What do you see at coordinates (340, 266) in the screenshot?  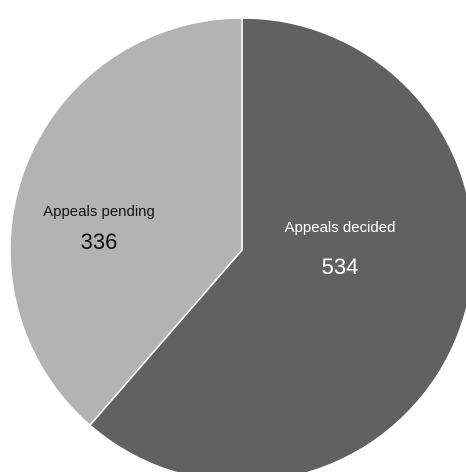 I see `slice-value-appeals-decided: 534` at bounding box center [340, 266].